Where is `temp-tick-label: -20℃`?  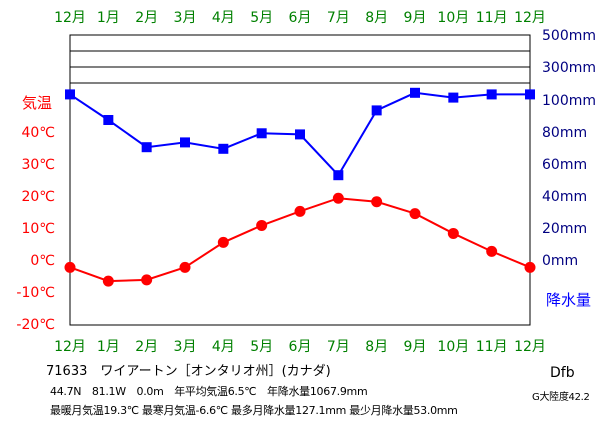 temp-tick-label: -20℃ is located at coordinates (35, 325).